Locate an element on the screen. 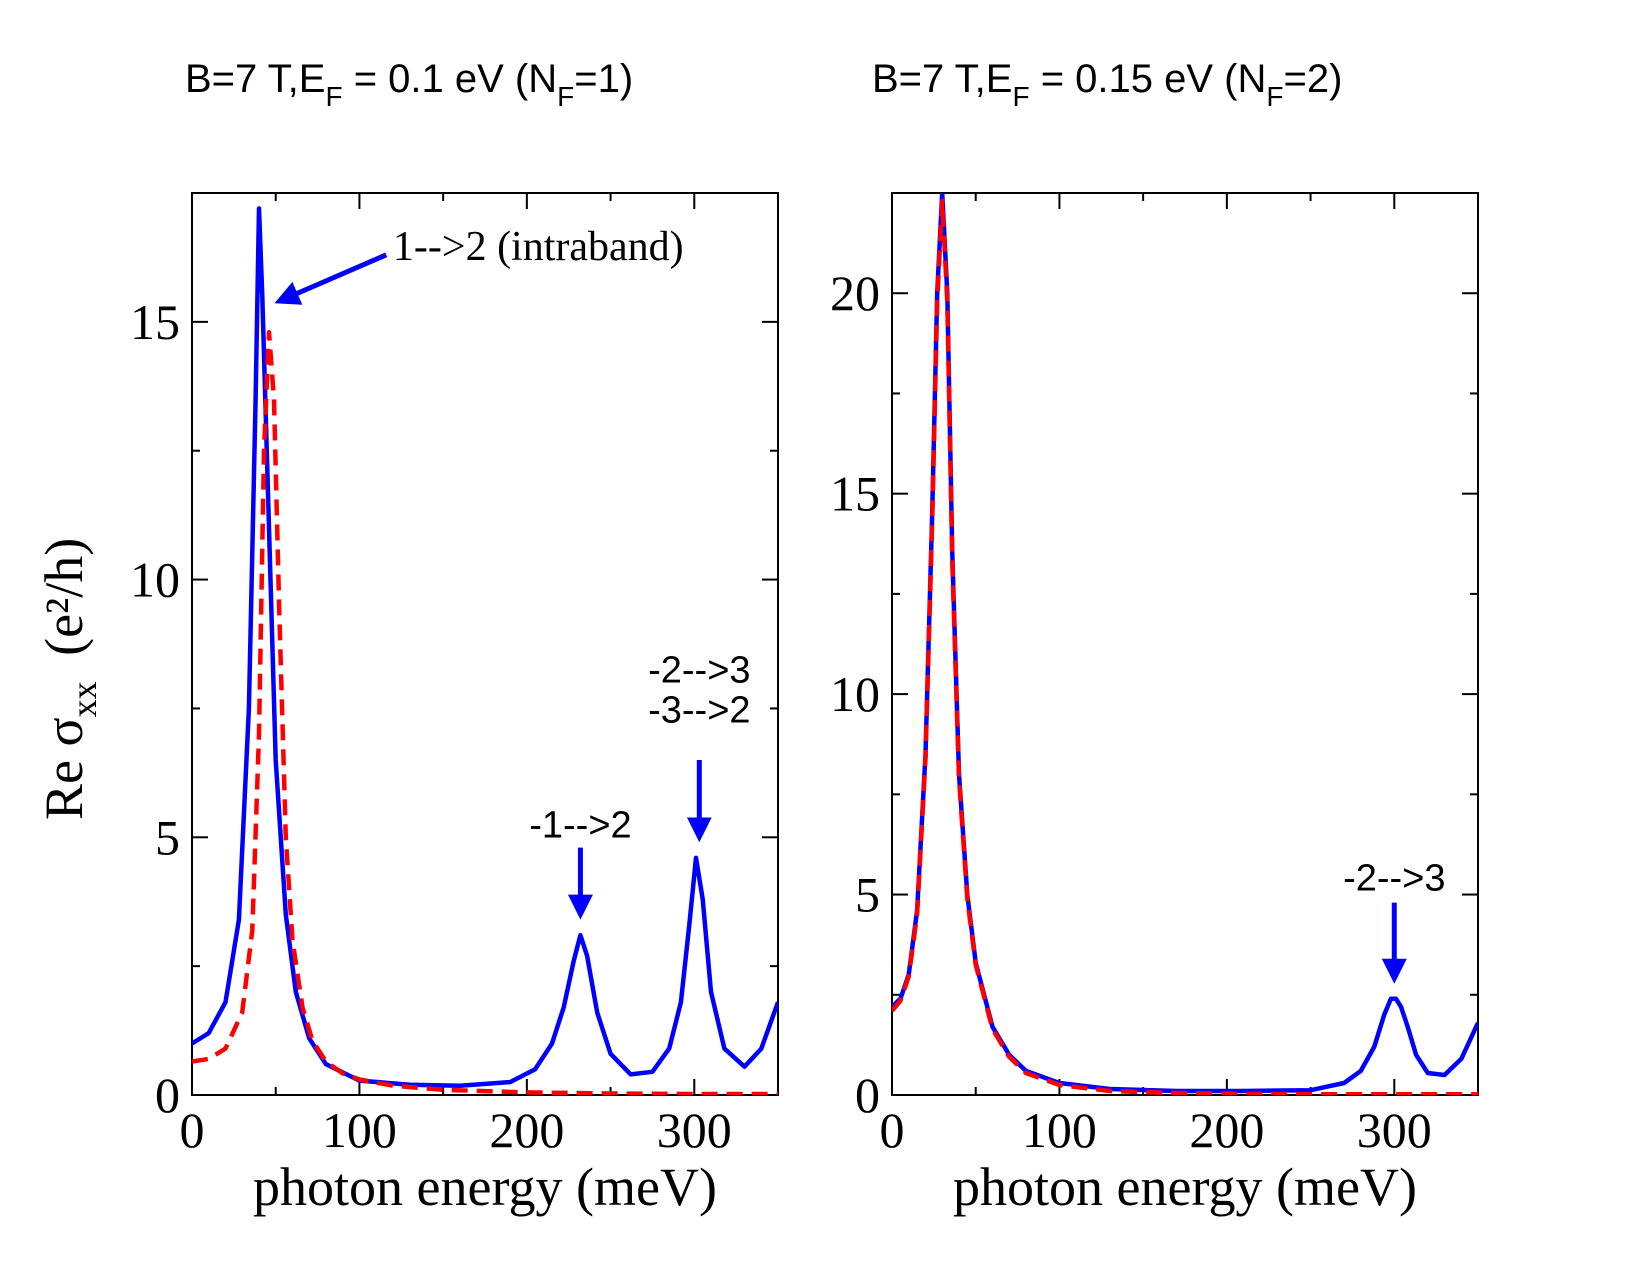  y-tick-label: 20 is located at coordinates (855, 293).